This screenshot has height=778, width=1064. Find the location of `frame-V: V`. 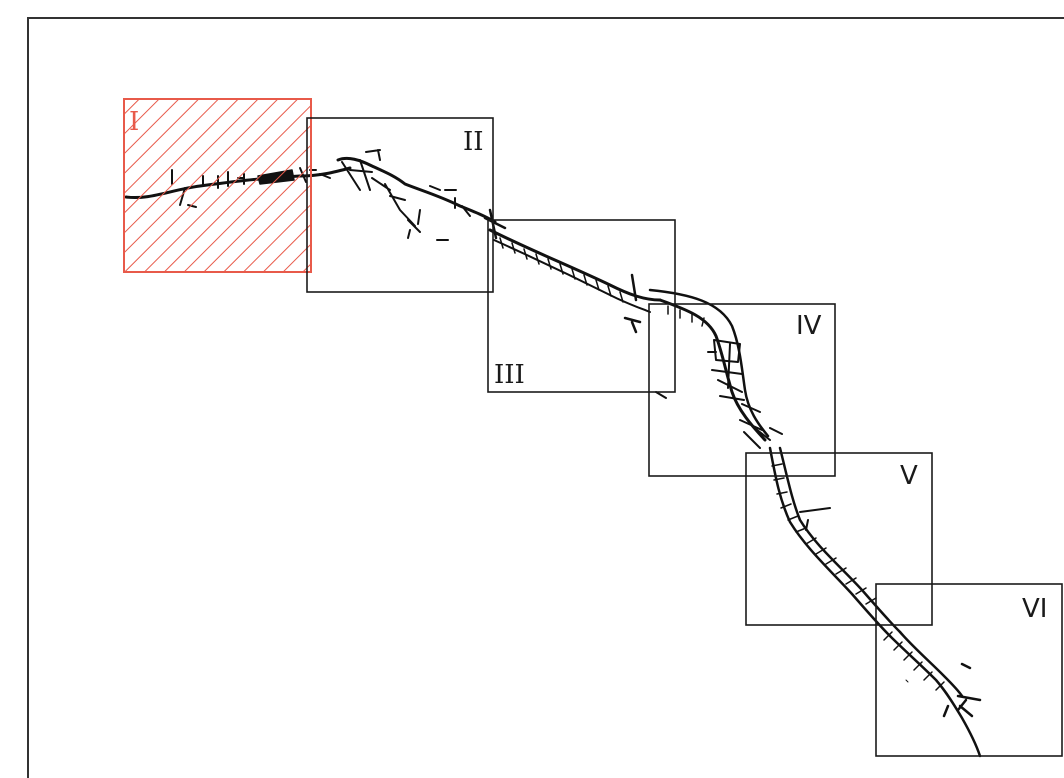

frame-V: V is located at coordinates (839, 539).